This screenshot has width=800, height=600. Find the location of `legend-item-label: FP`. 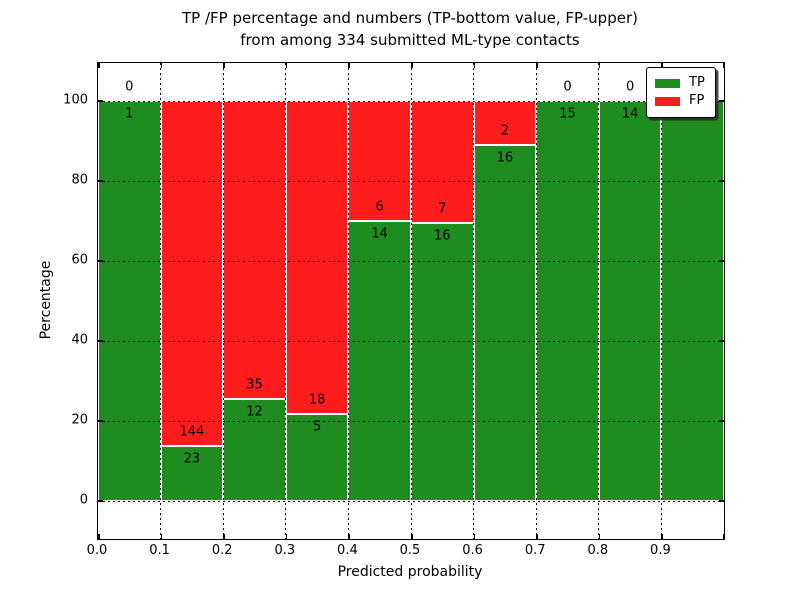

legend-item-label: FP is located at coordinates (697, 100).